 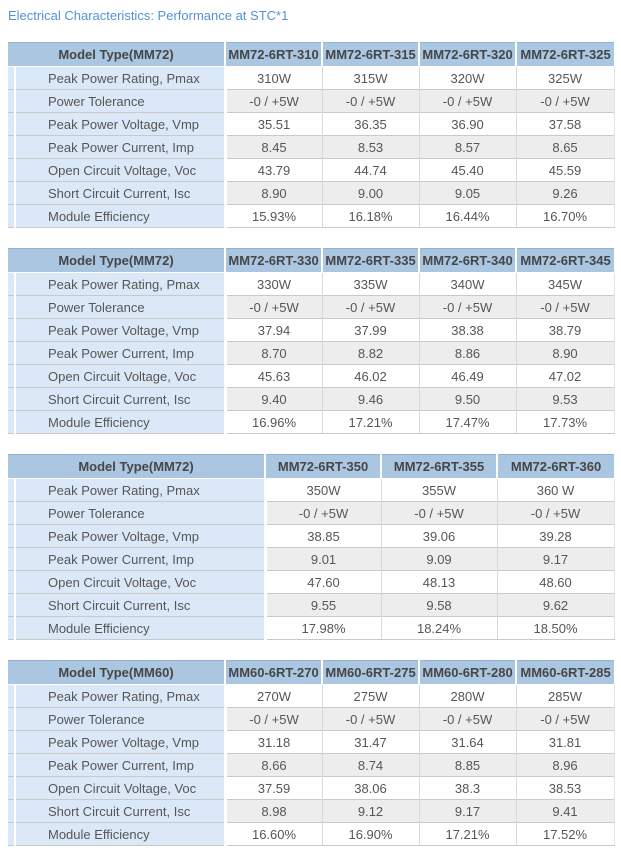 I want to click on value-cell: 315W, so click(x=370, y=78).